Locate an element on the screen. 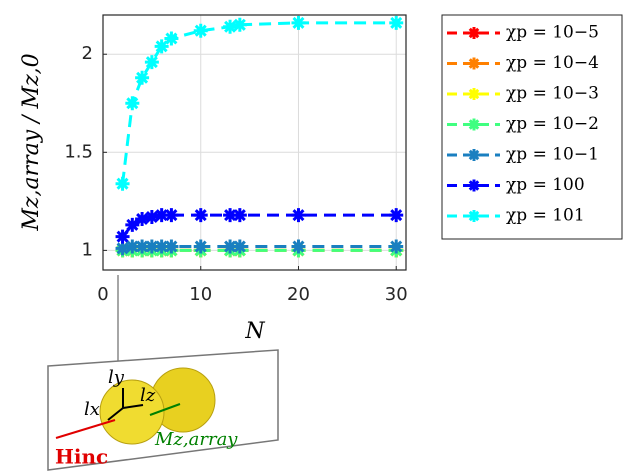  x-tick-label: 10 is located at coordinates (200, 294).